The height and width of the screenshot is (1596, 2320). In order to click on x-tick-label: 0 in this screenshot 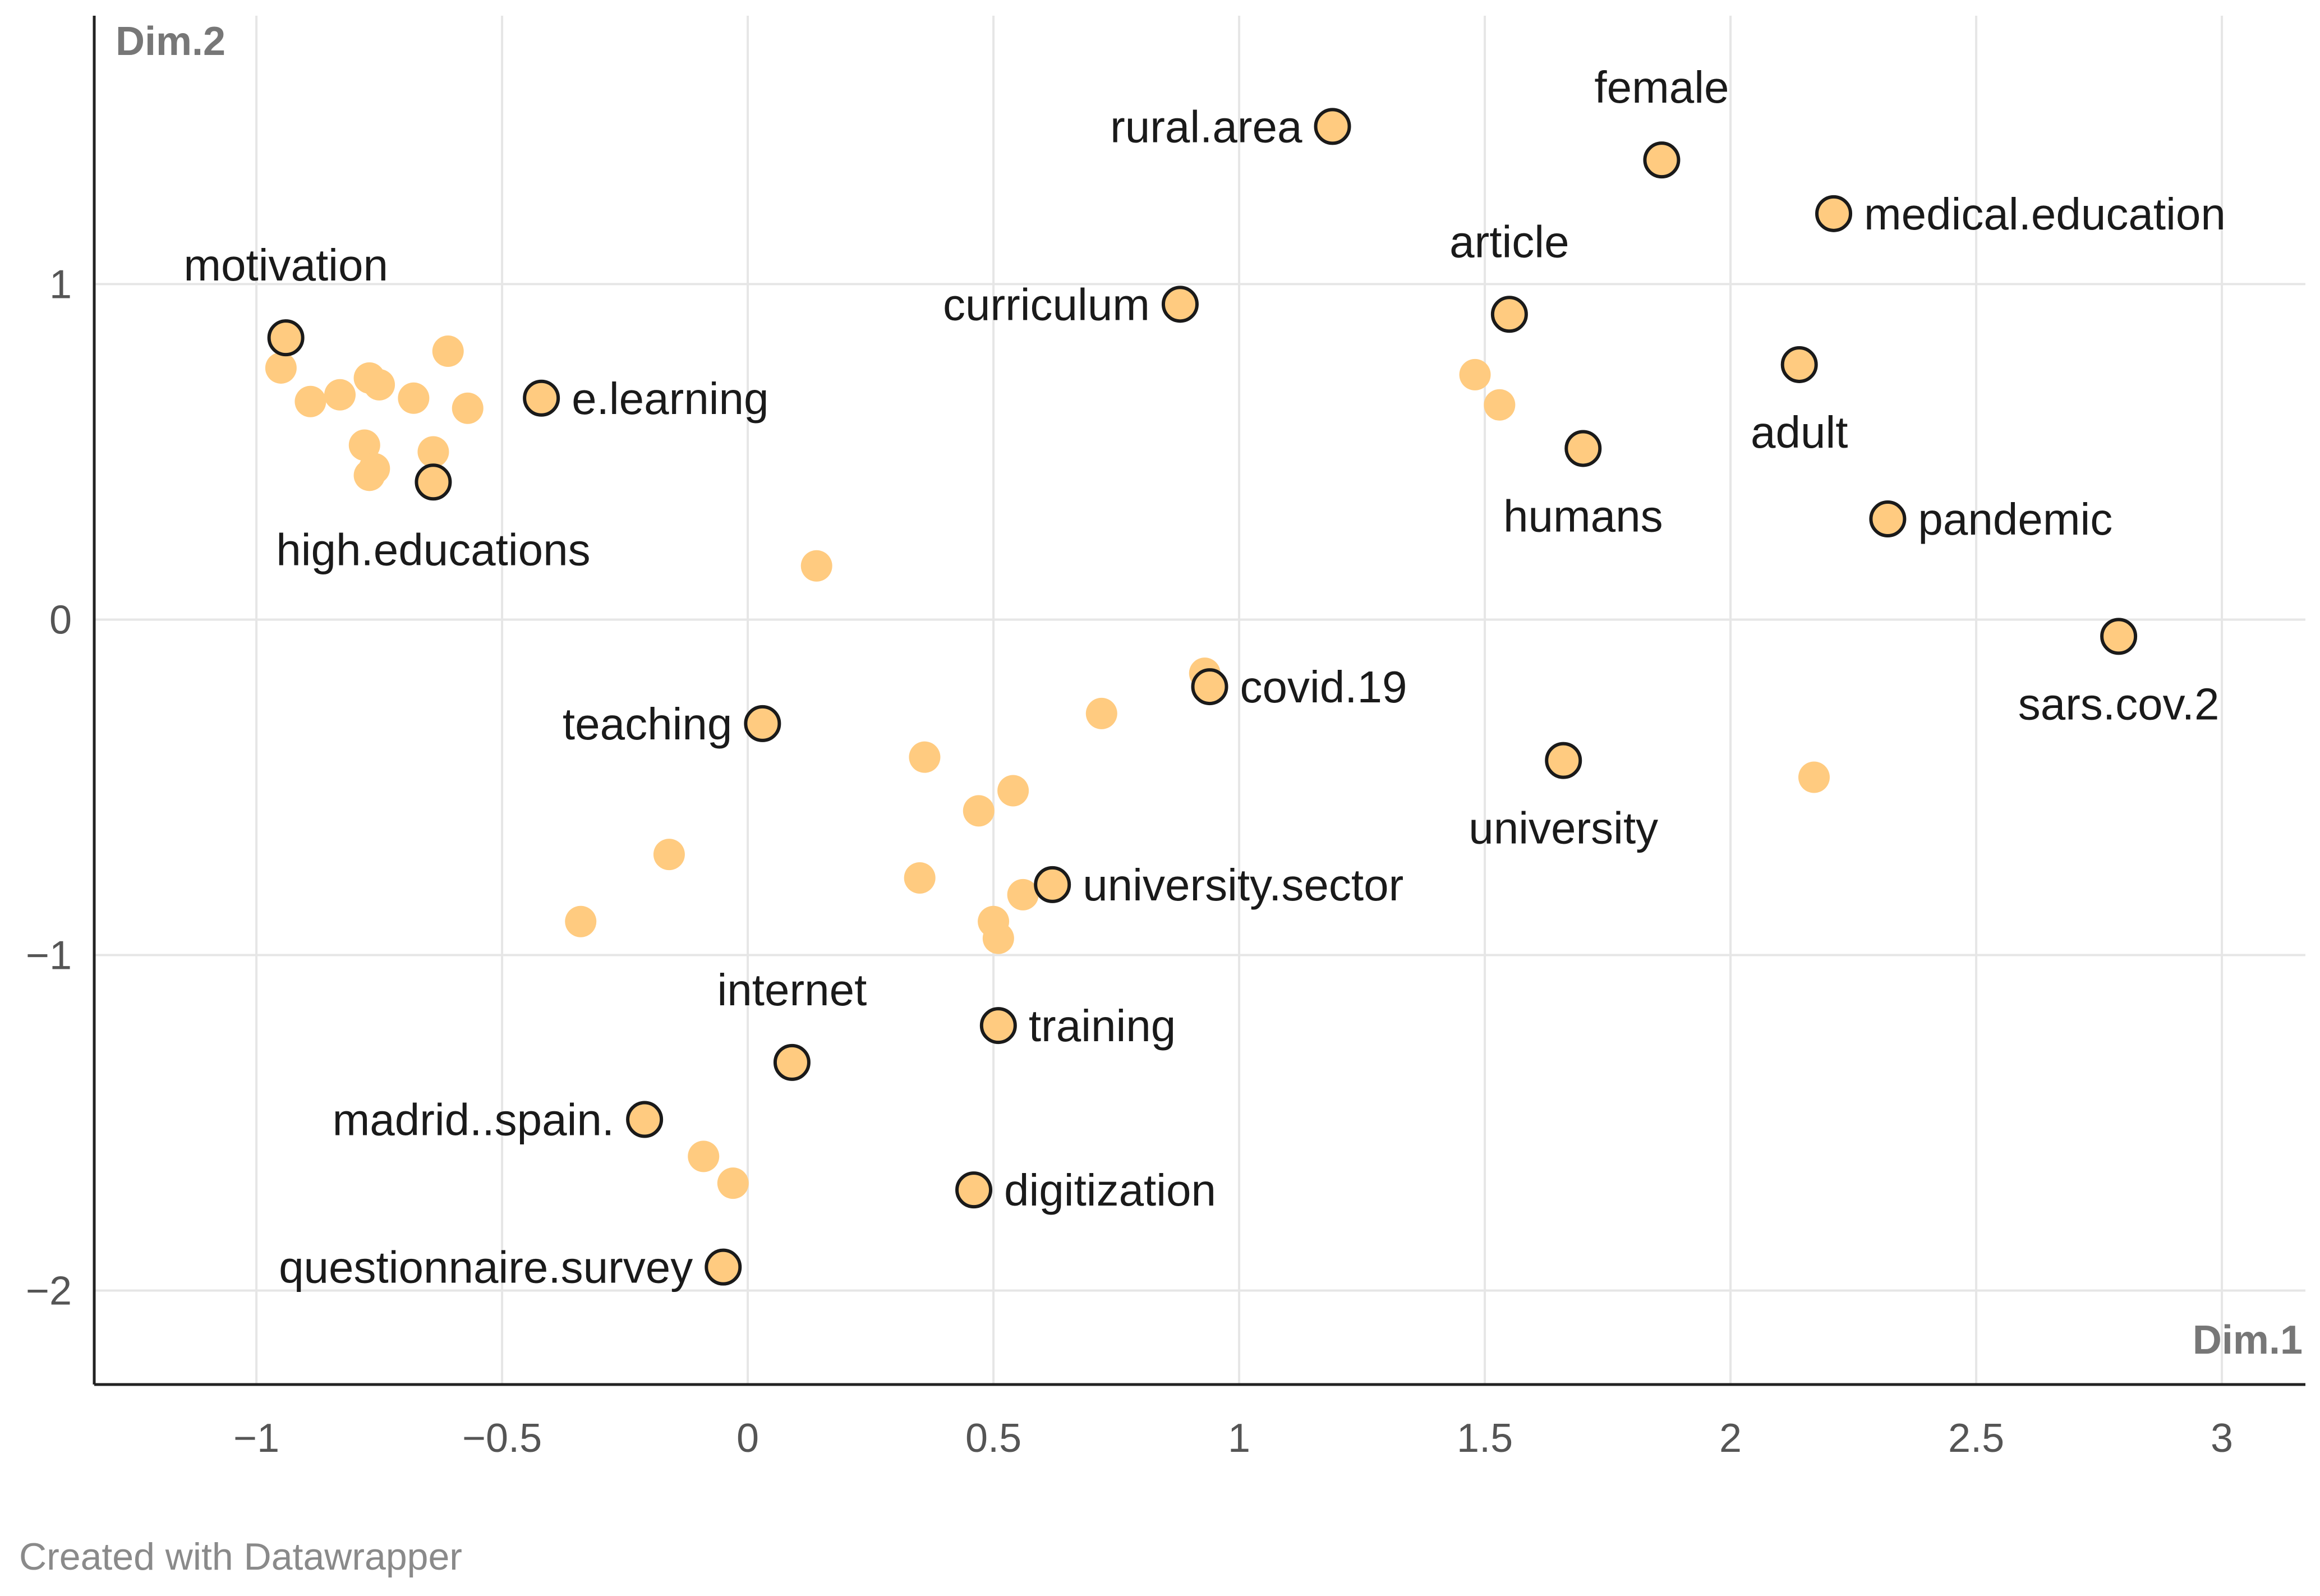, I will do `click(747, 1438)`.